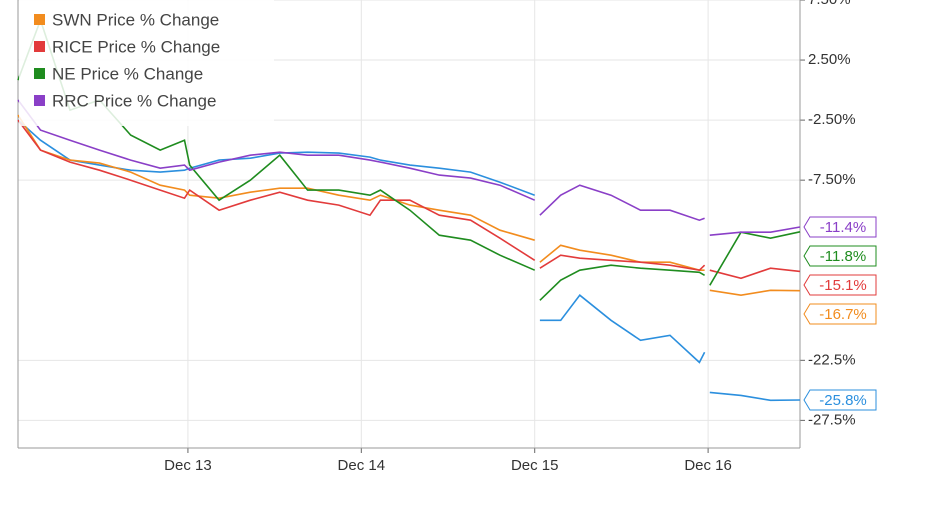  I want to click on y-tick-label: 7.50%, so click(829, 4).